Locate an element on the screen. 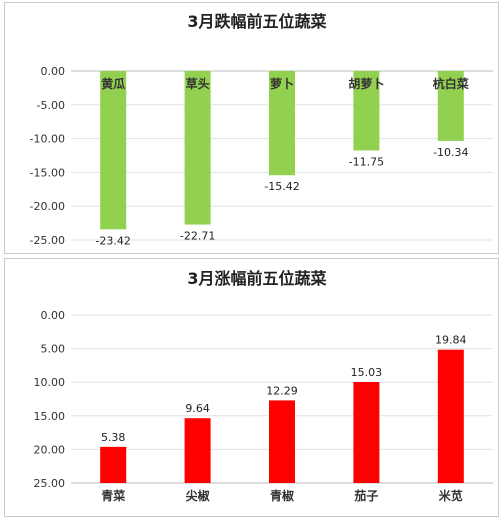 This screenshot has height=521, width=503. y-tick-label: 10.00 is located at coordinates (50, 382).